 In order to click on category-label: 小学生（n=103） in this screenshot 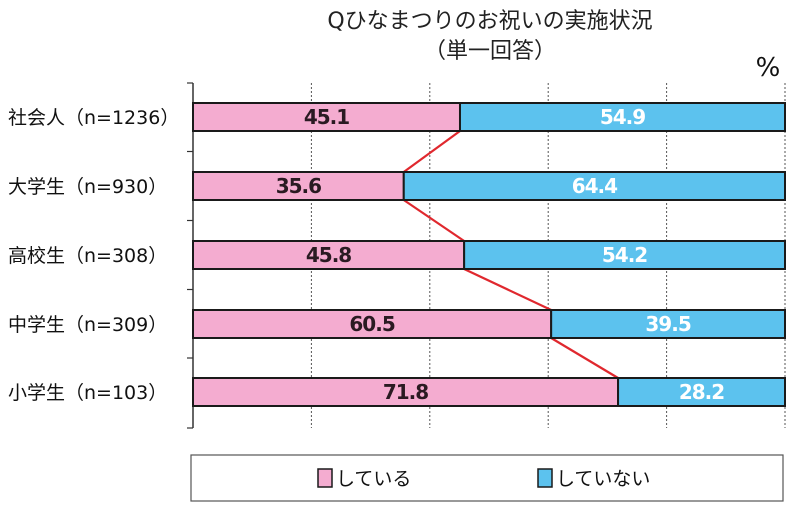, I will do `click(87, 393)`.